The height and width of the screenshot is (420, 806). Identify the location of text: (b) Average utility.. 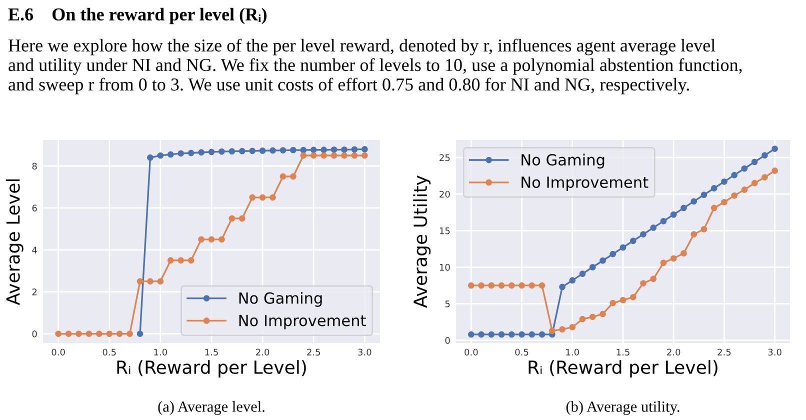
(623, 408).